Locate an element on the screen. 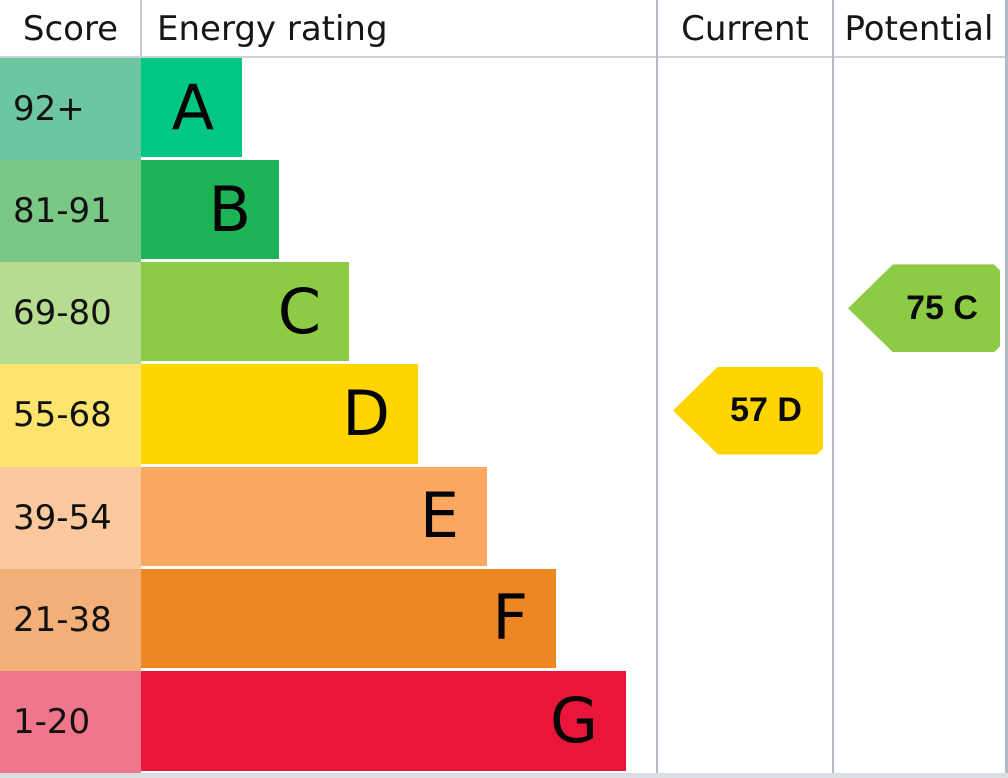  band-letter-b: B is located at coordinates (229, 209).